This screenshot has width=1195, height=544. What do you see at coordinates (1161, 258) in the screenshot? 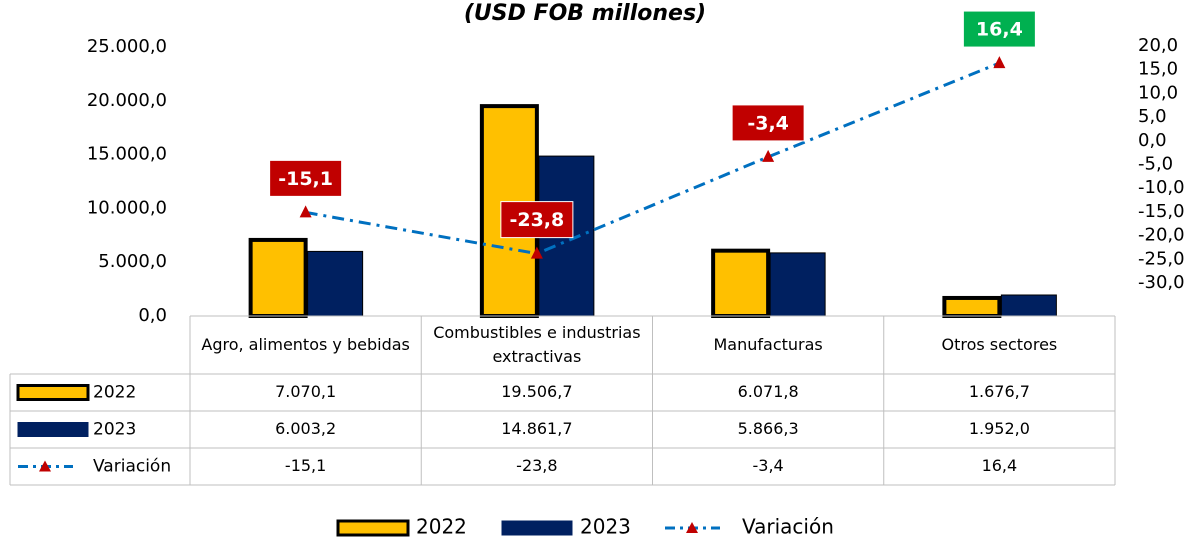
I see `y2-tick-label: -25,0` at bounding box center [1161, 258].